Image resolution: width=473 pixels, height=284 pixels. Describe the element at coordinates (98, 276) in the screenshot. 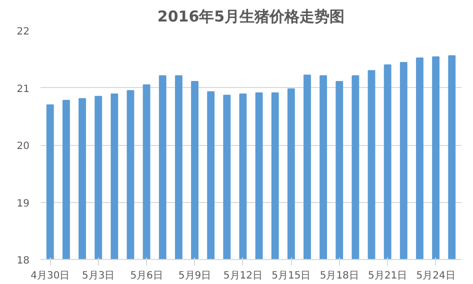

I see `x-tick-label: 5月3日` at that location.